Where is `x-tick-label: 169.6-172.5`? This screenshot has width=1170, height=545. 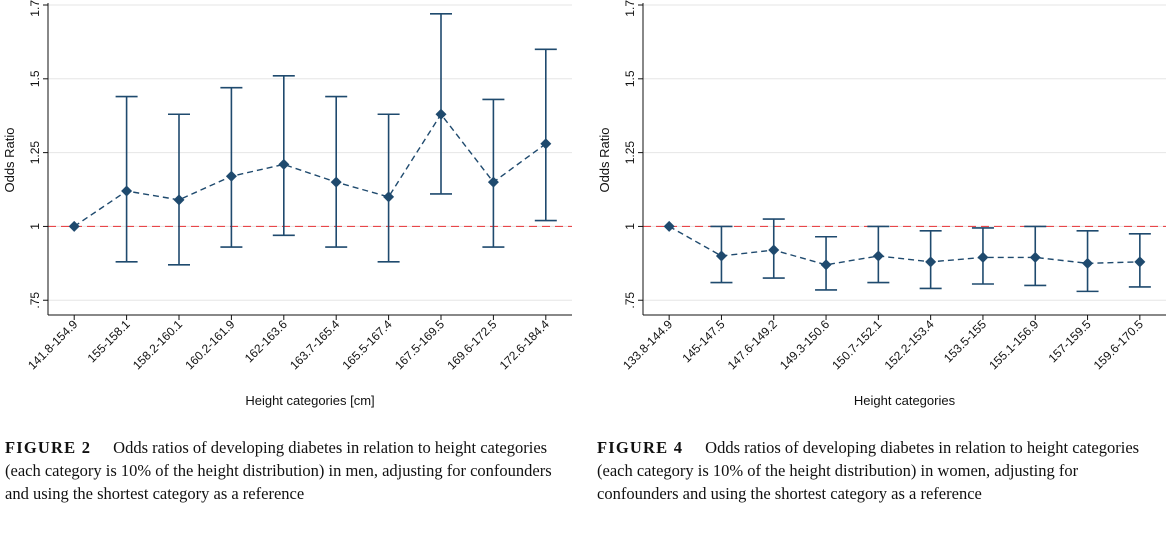
x-tick-label: 169.6-172.5 is located at coordinates (471, 344).